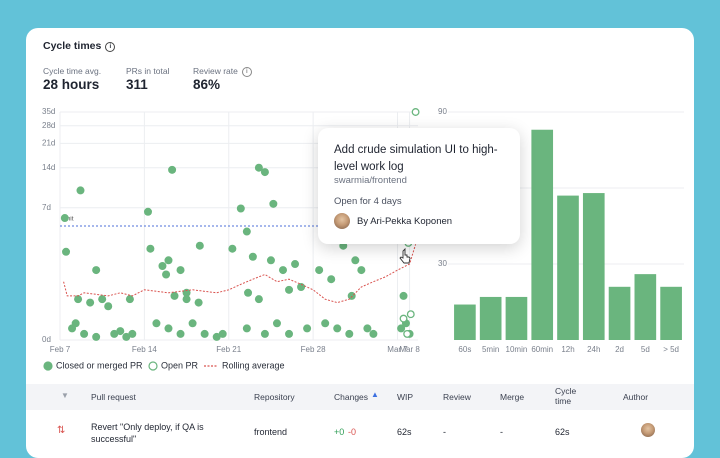  Describe the element at coordinates (65, 395) in the screenshot. I see `filter-icon: ▼` at that location.